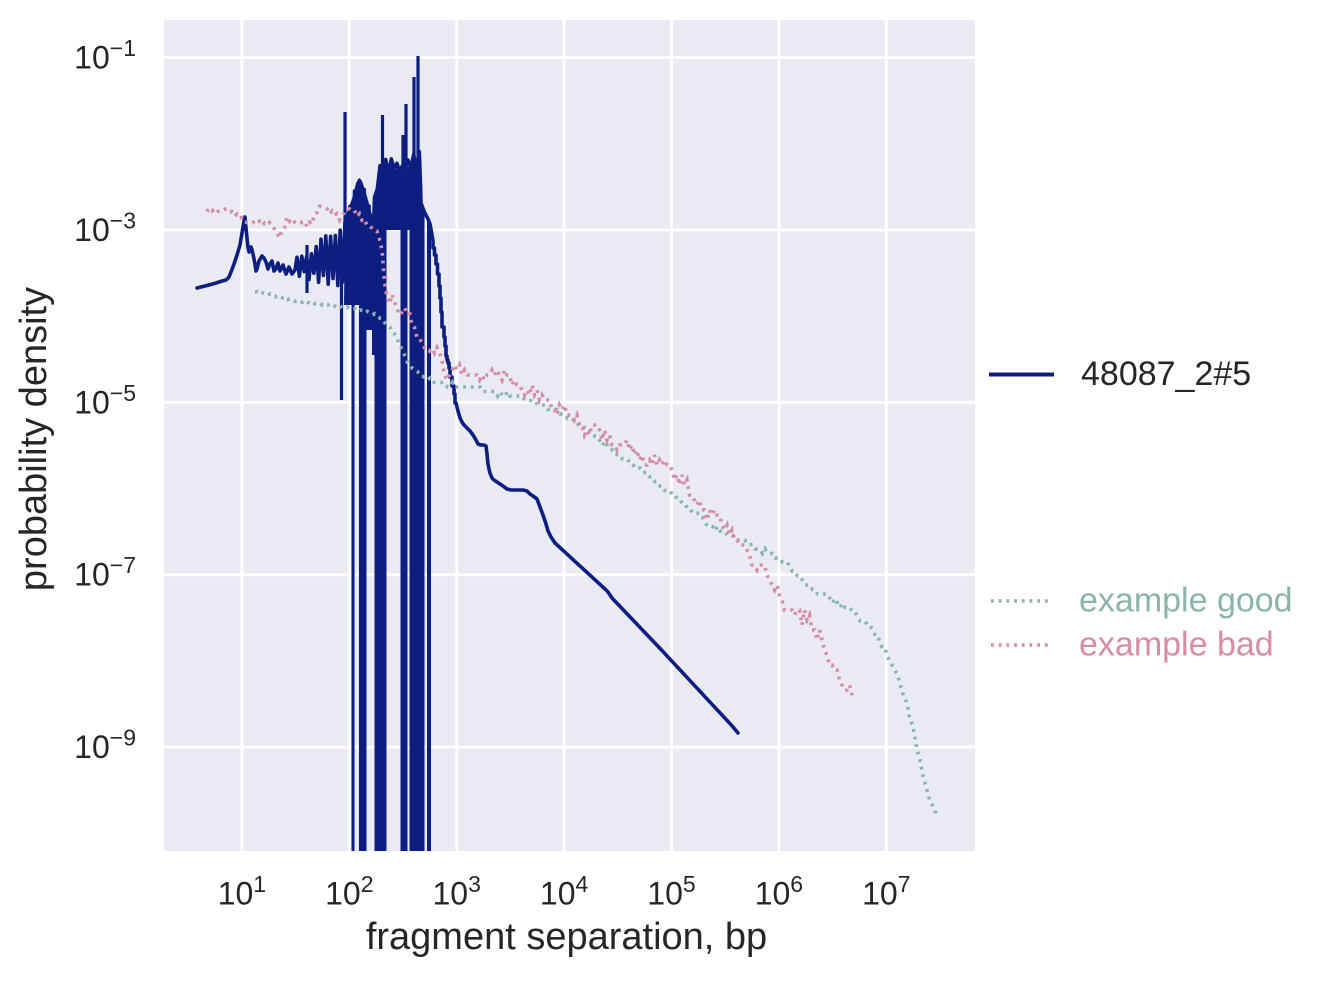 The height and width of the screenshot is (981, 1321). What do you see at coordinates (1186, 601) in the screenshot?
I see `svg-text: example good` at bounding box center [1186, 601].